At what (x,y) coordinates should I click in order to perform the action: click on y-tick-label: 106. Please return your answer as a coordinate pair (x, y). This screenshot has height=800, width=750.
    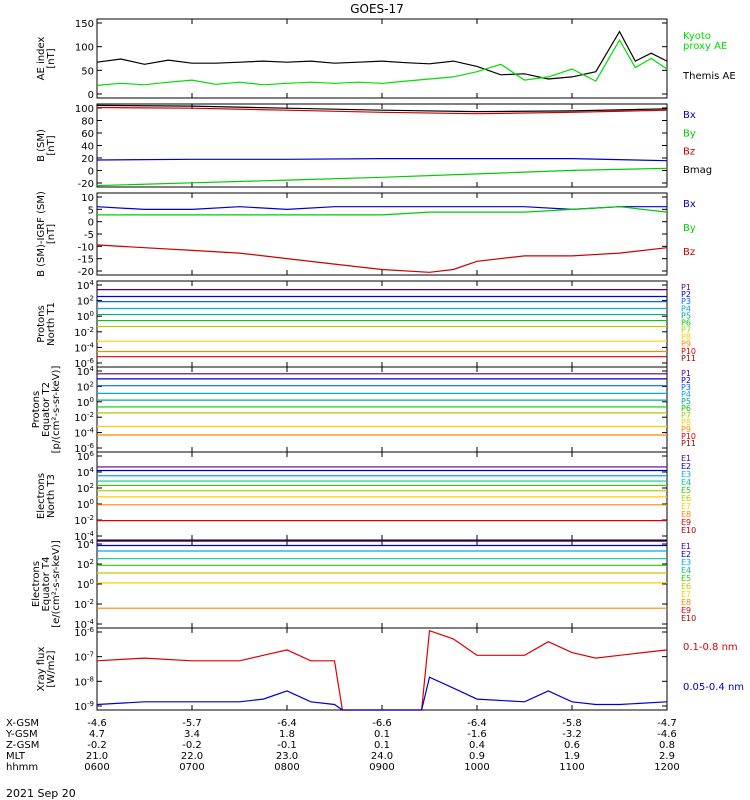
    Looking at the image, I should click on (86, 456).